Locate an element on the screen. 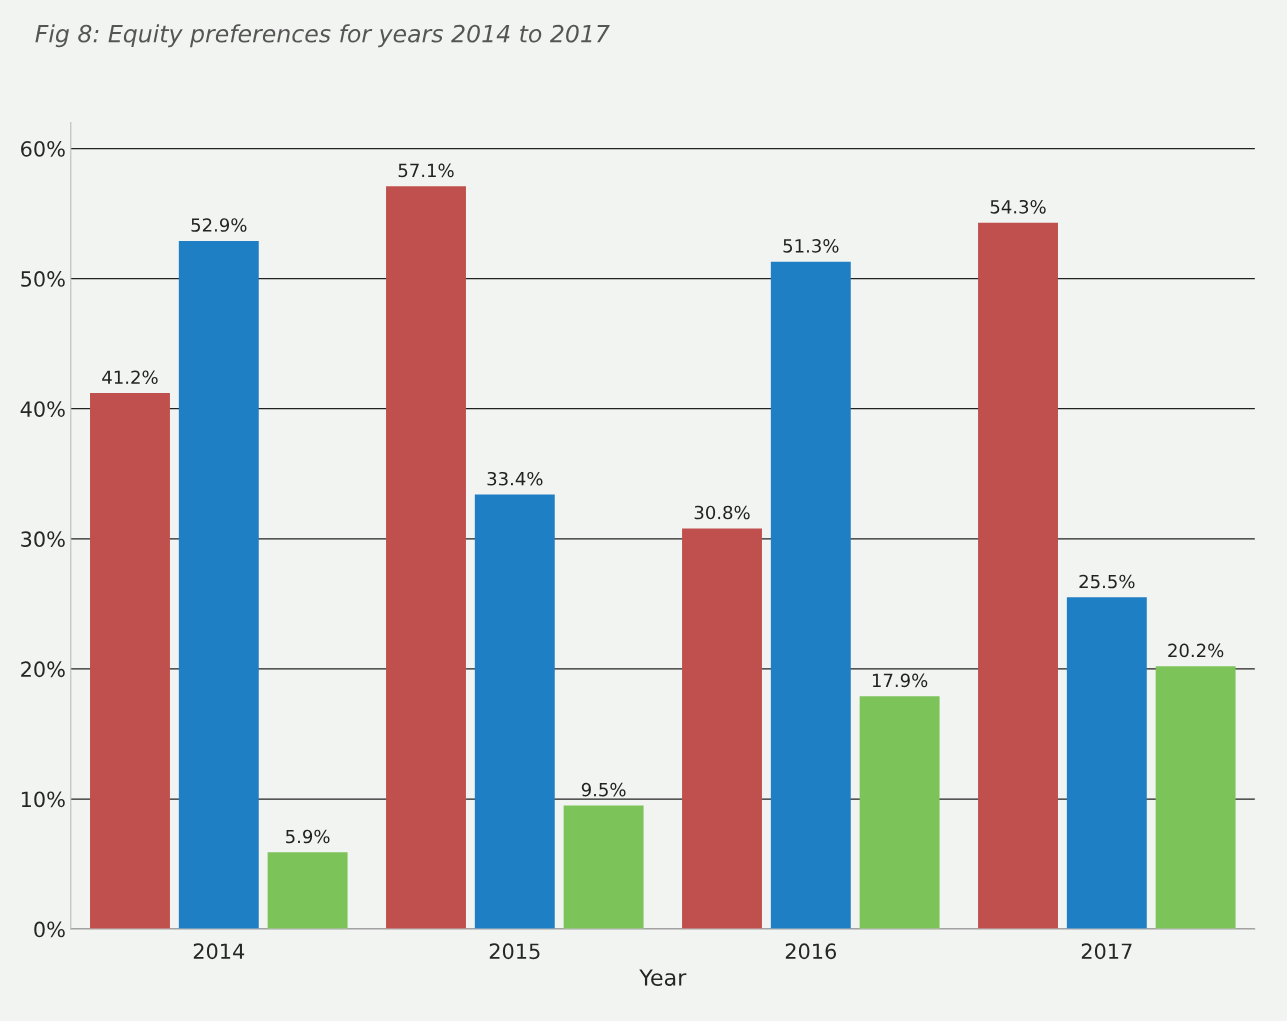  y-tick-label: 30% is located at coordinates (43, 539).